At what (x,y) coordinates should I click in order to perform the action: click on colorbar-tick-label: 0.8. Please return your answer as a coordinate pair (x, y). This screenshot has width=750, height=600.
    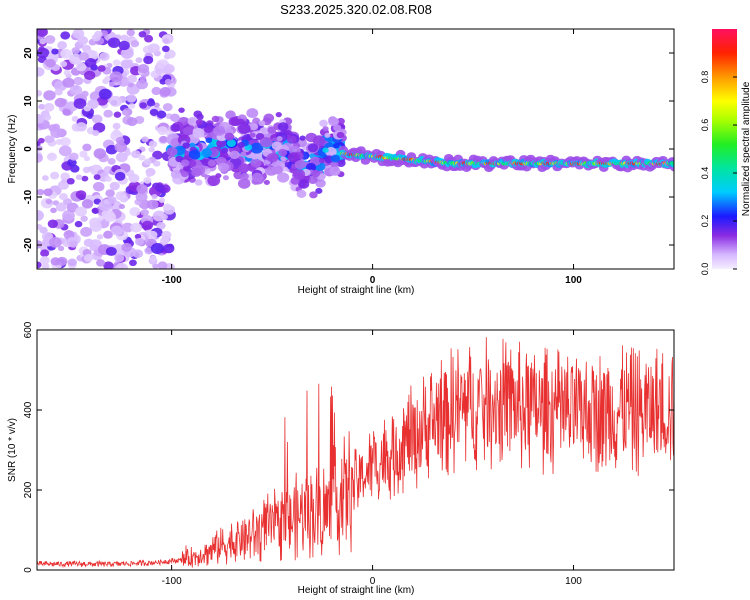
    Looking at the image, I should click on (705, 77).